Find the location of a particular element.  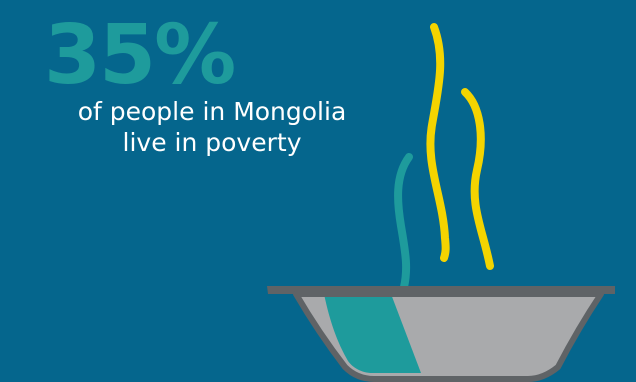

steam-teal-line is located at coordinates (403, 222).